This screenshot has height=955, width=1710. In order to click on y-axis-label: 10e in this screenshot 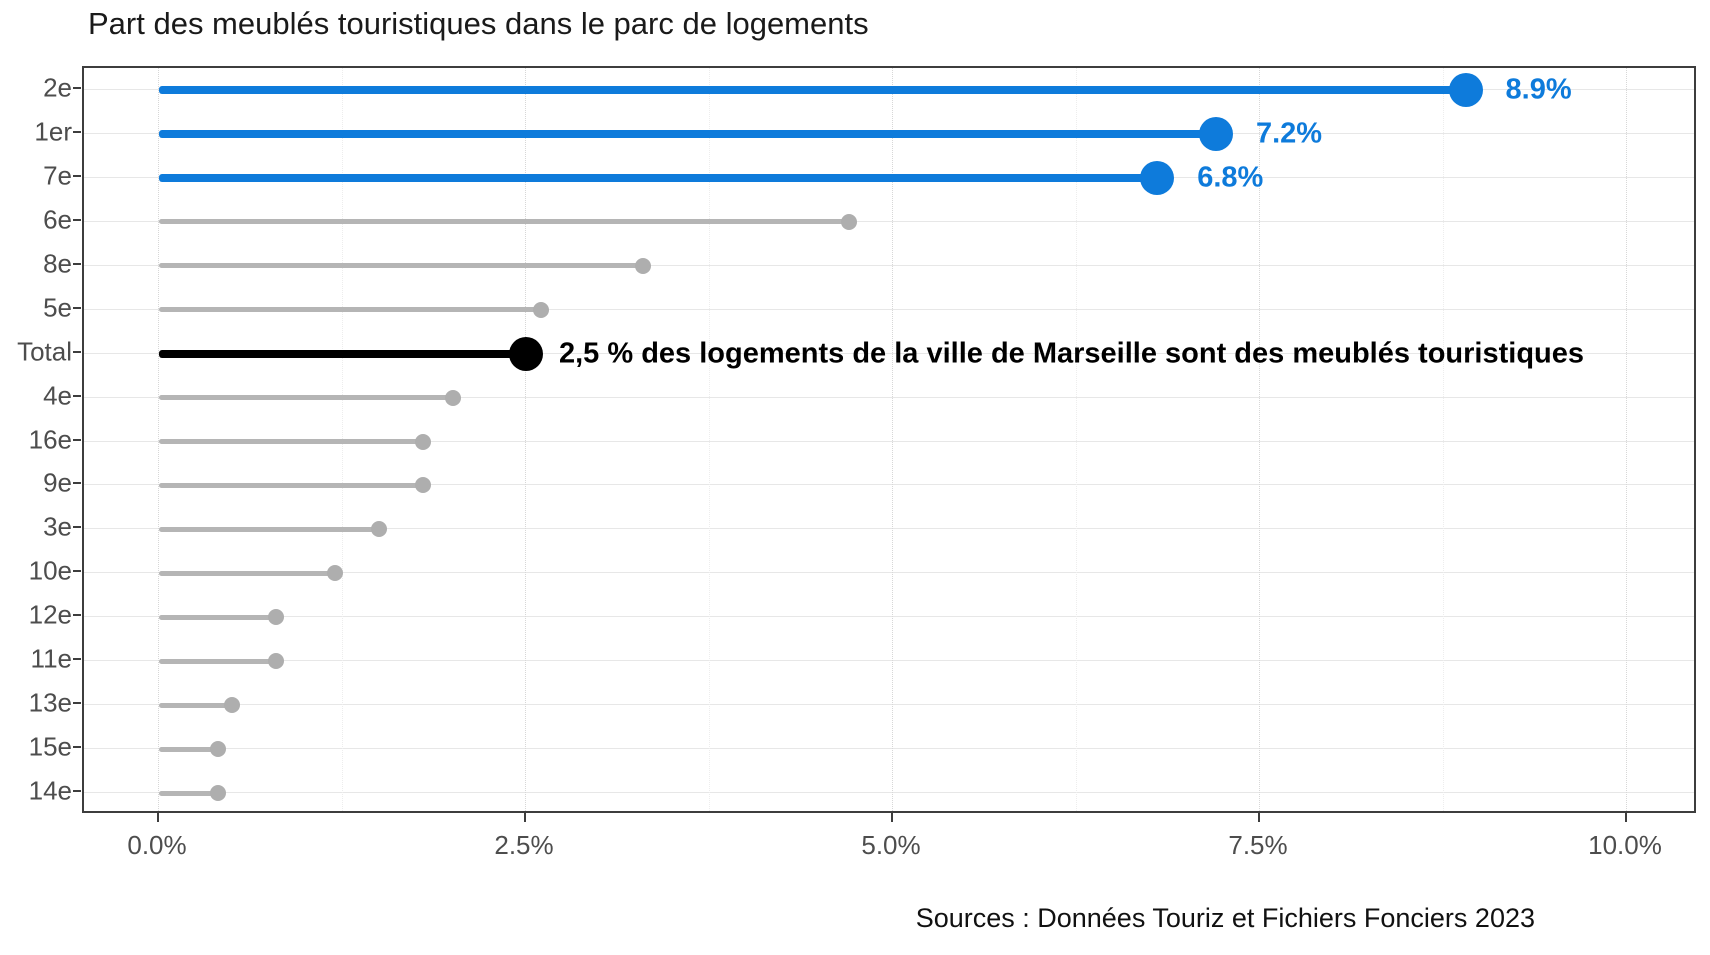, I will do `click(50, 570)`.